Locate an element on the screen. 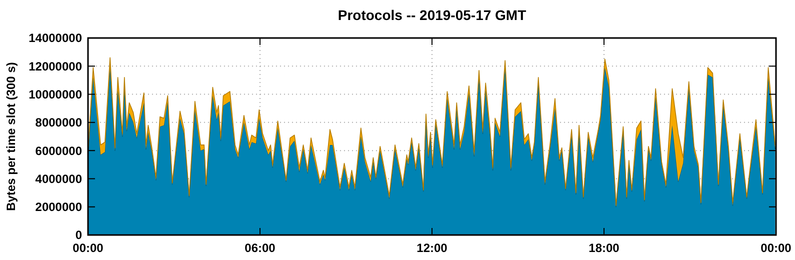 The height and width of the screenshot is (260, 795). x-tick-label: 06:00 is located at coordinates (260, 248).